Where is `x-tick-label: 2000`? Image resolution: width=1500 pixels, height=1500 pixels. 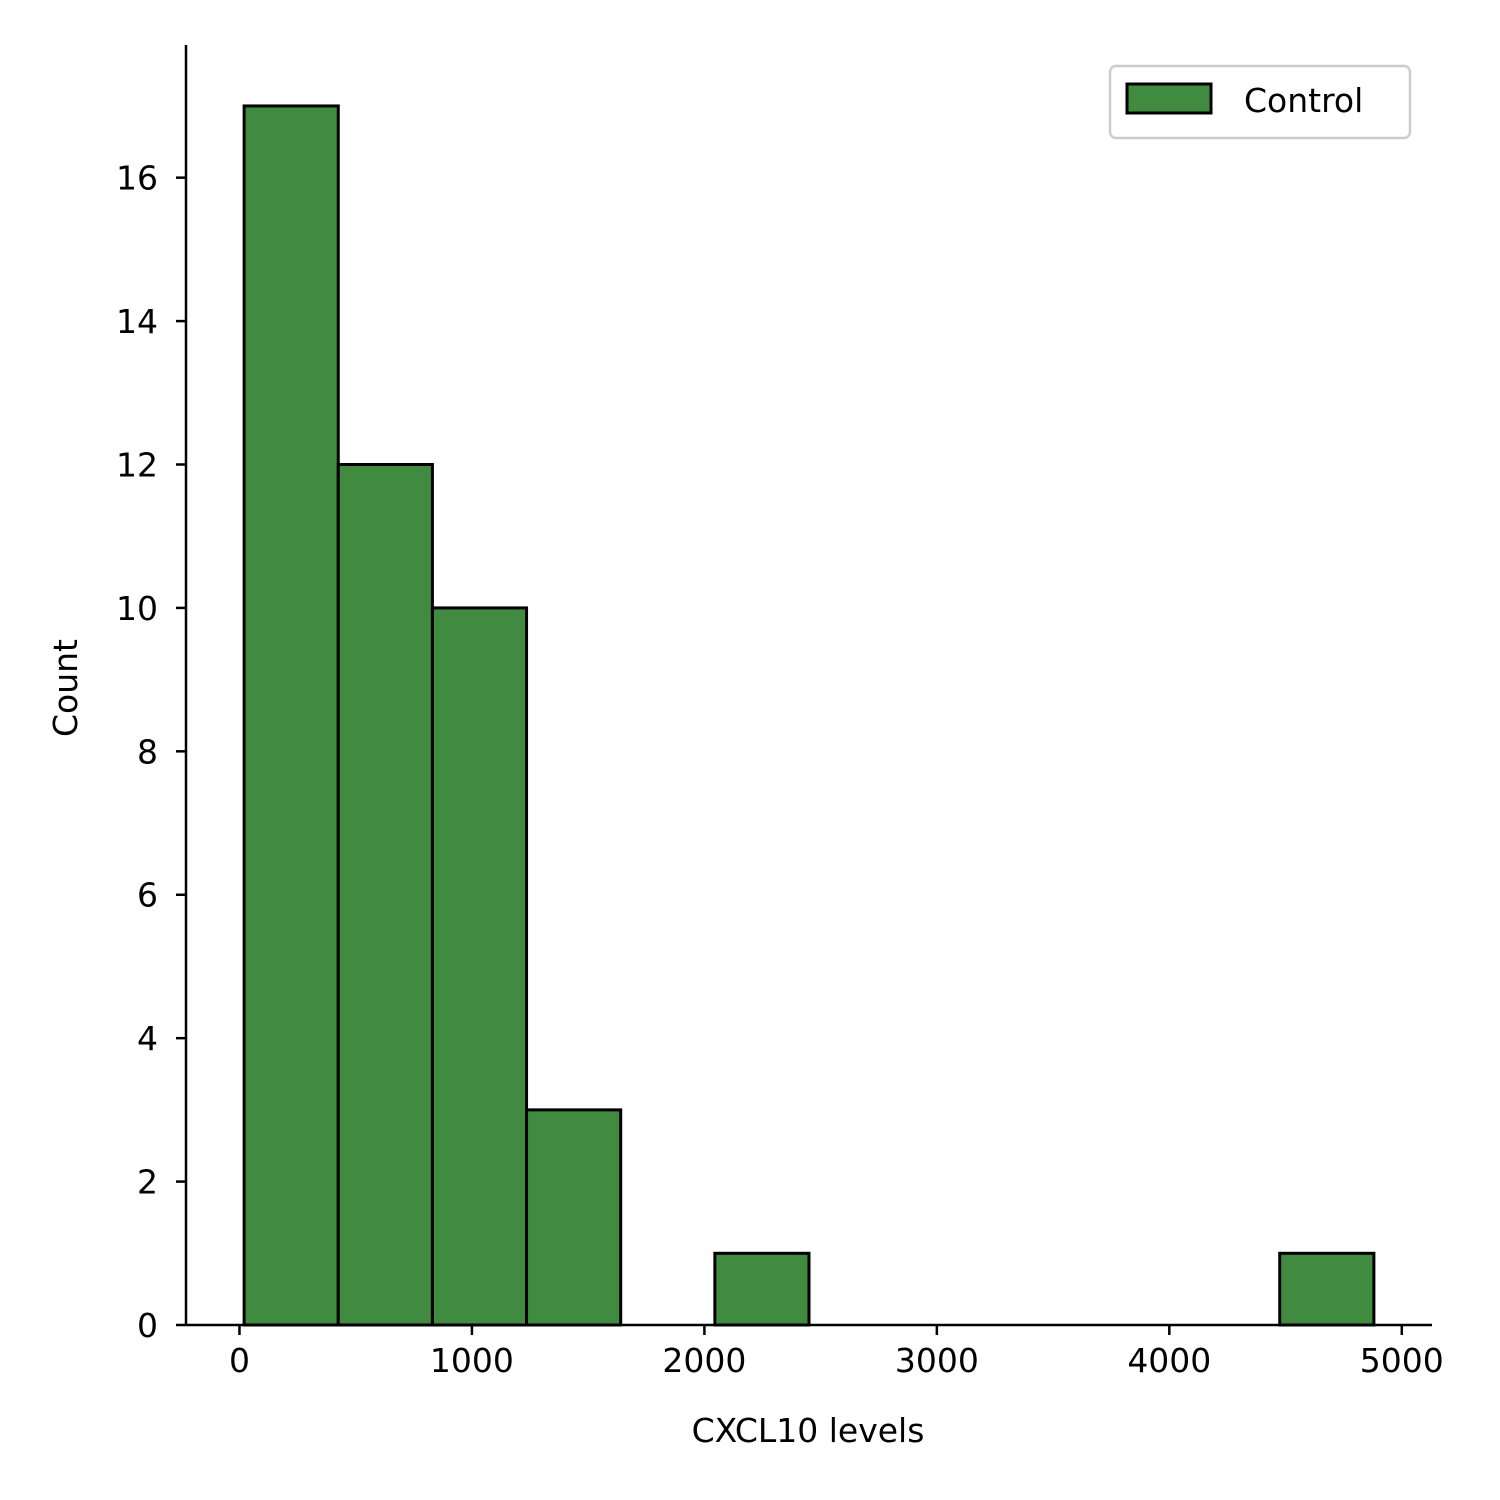 x-tick-label: 2000 is located at coordinates (704, 1360).